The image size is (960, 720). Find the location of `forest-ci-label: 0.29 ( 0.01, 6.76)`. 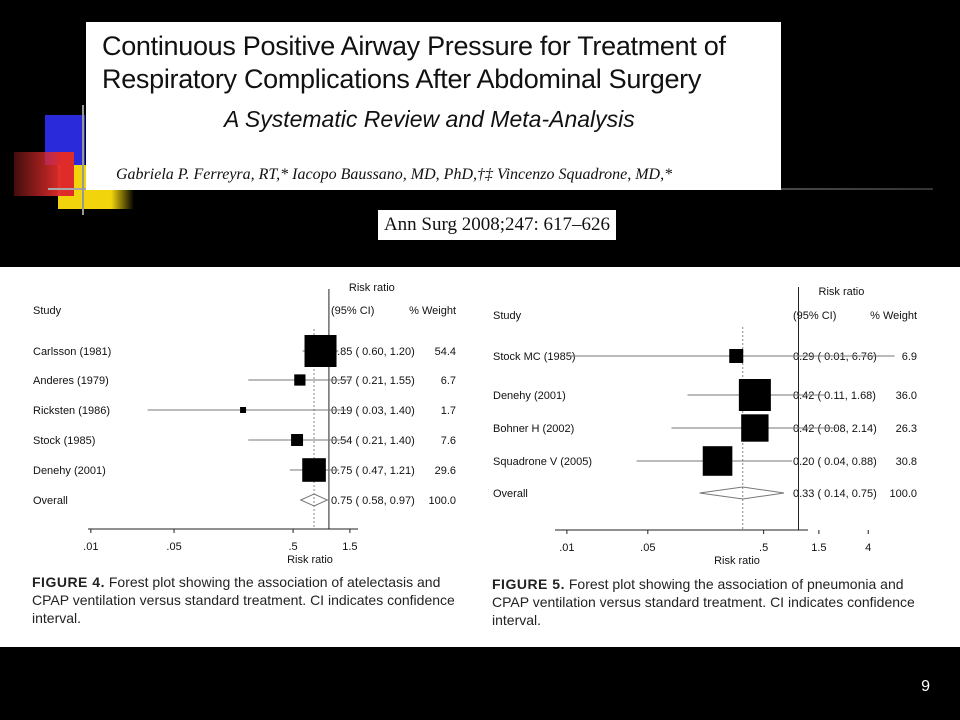

forest-ci-label: 0.29 ( 0.01, 6.76) is located at coordinates (835, 357).